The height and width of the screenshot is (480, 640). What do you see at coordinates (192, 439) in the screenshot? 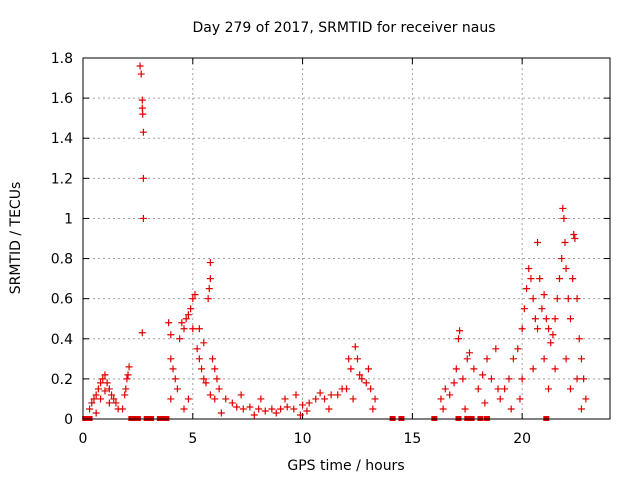
I see `x-tick-label: 5` at bounding box center [192, 439].